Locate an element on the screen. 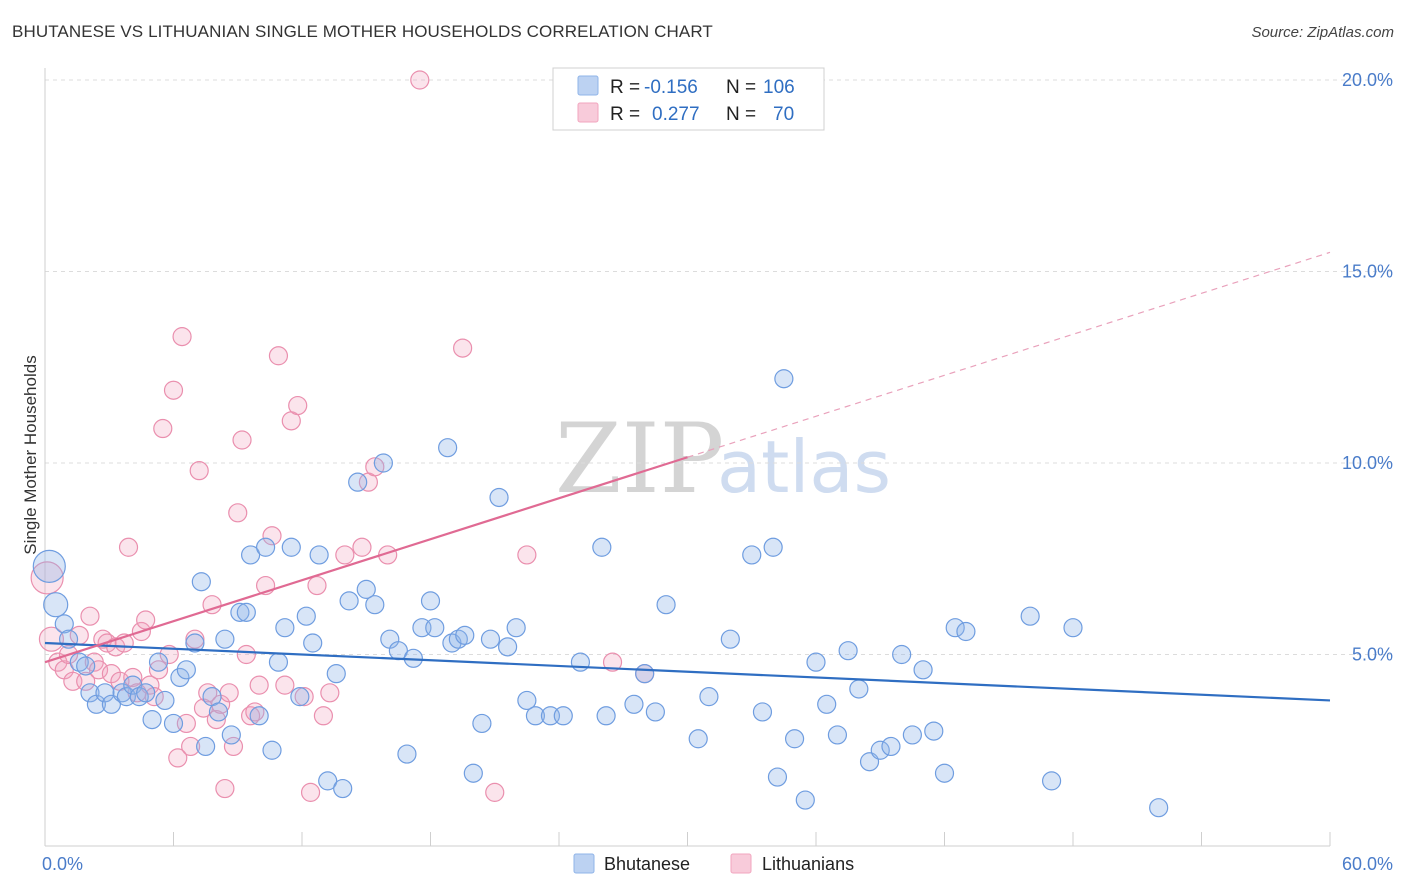 This screenshot has height=892, width=1406. bottom-legend-label-bhutanese: Bhutanese is located at coordinates (647, 864).